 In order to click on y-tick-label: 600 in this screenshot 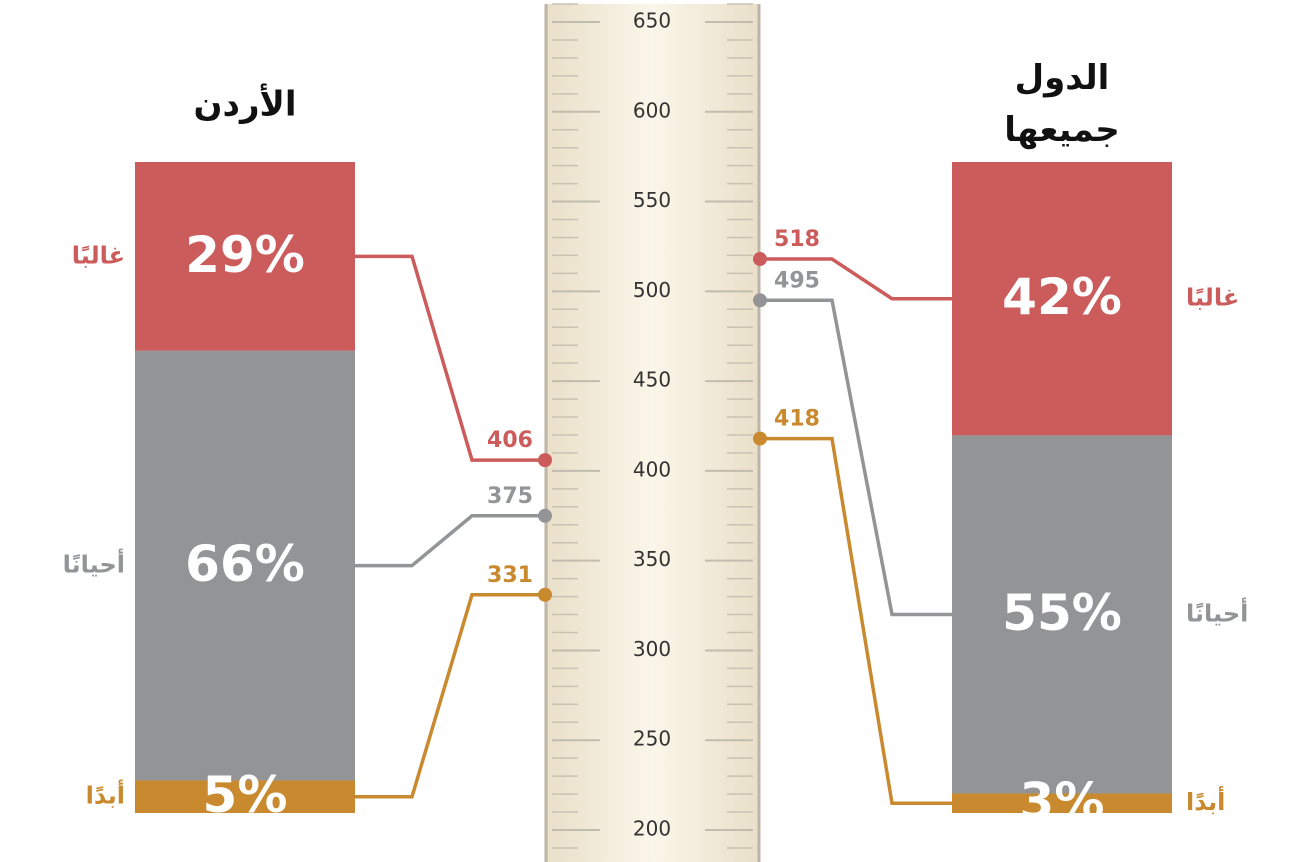, I will do `click(652, 110)`.